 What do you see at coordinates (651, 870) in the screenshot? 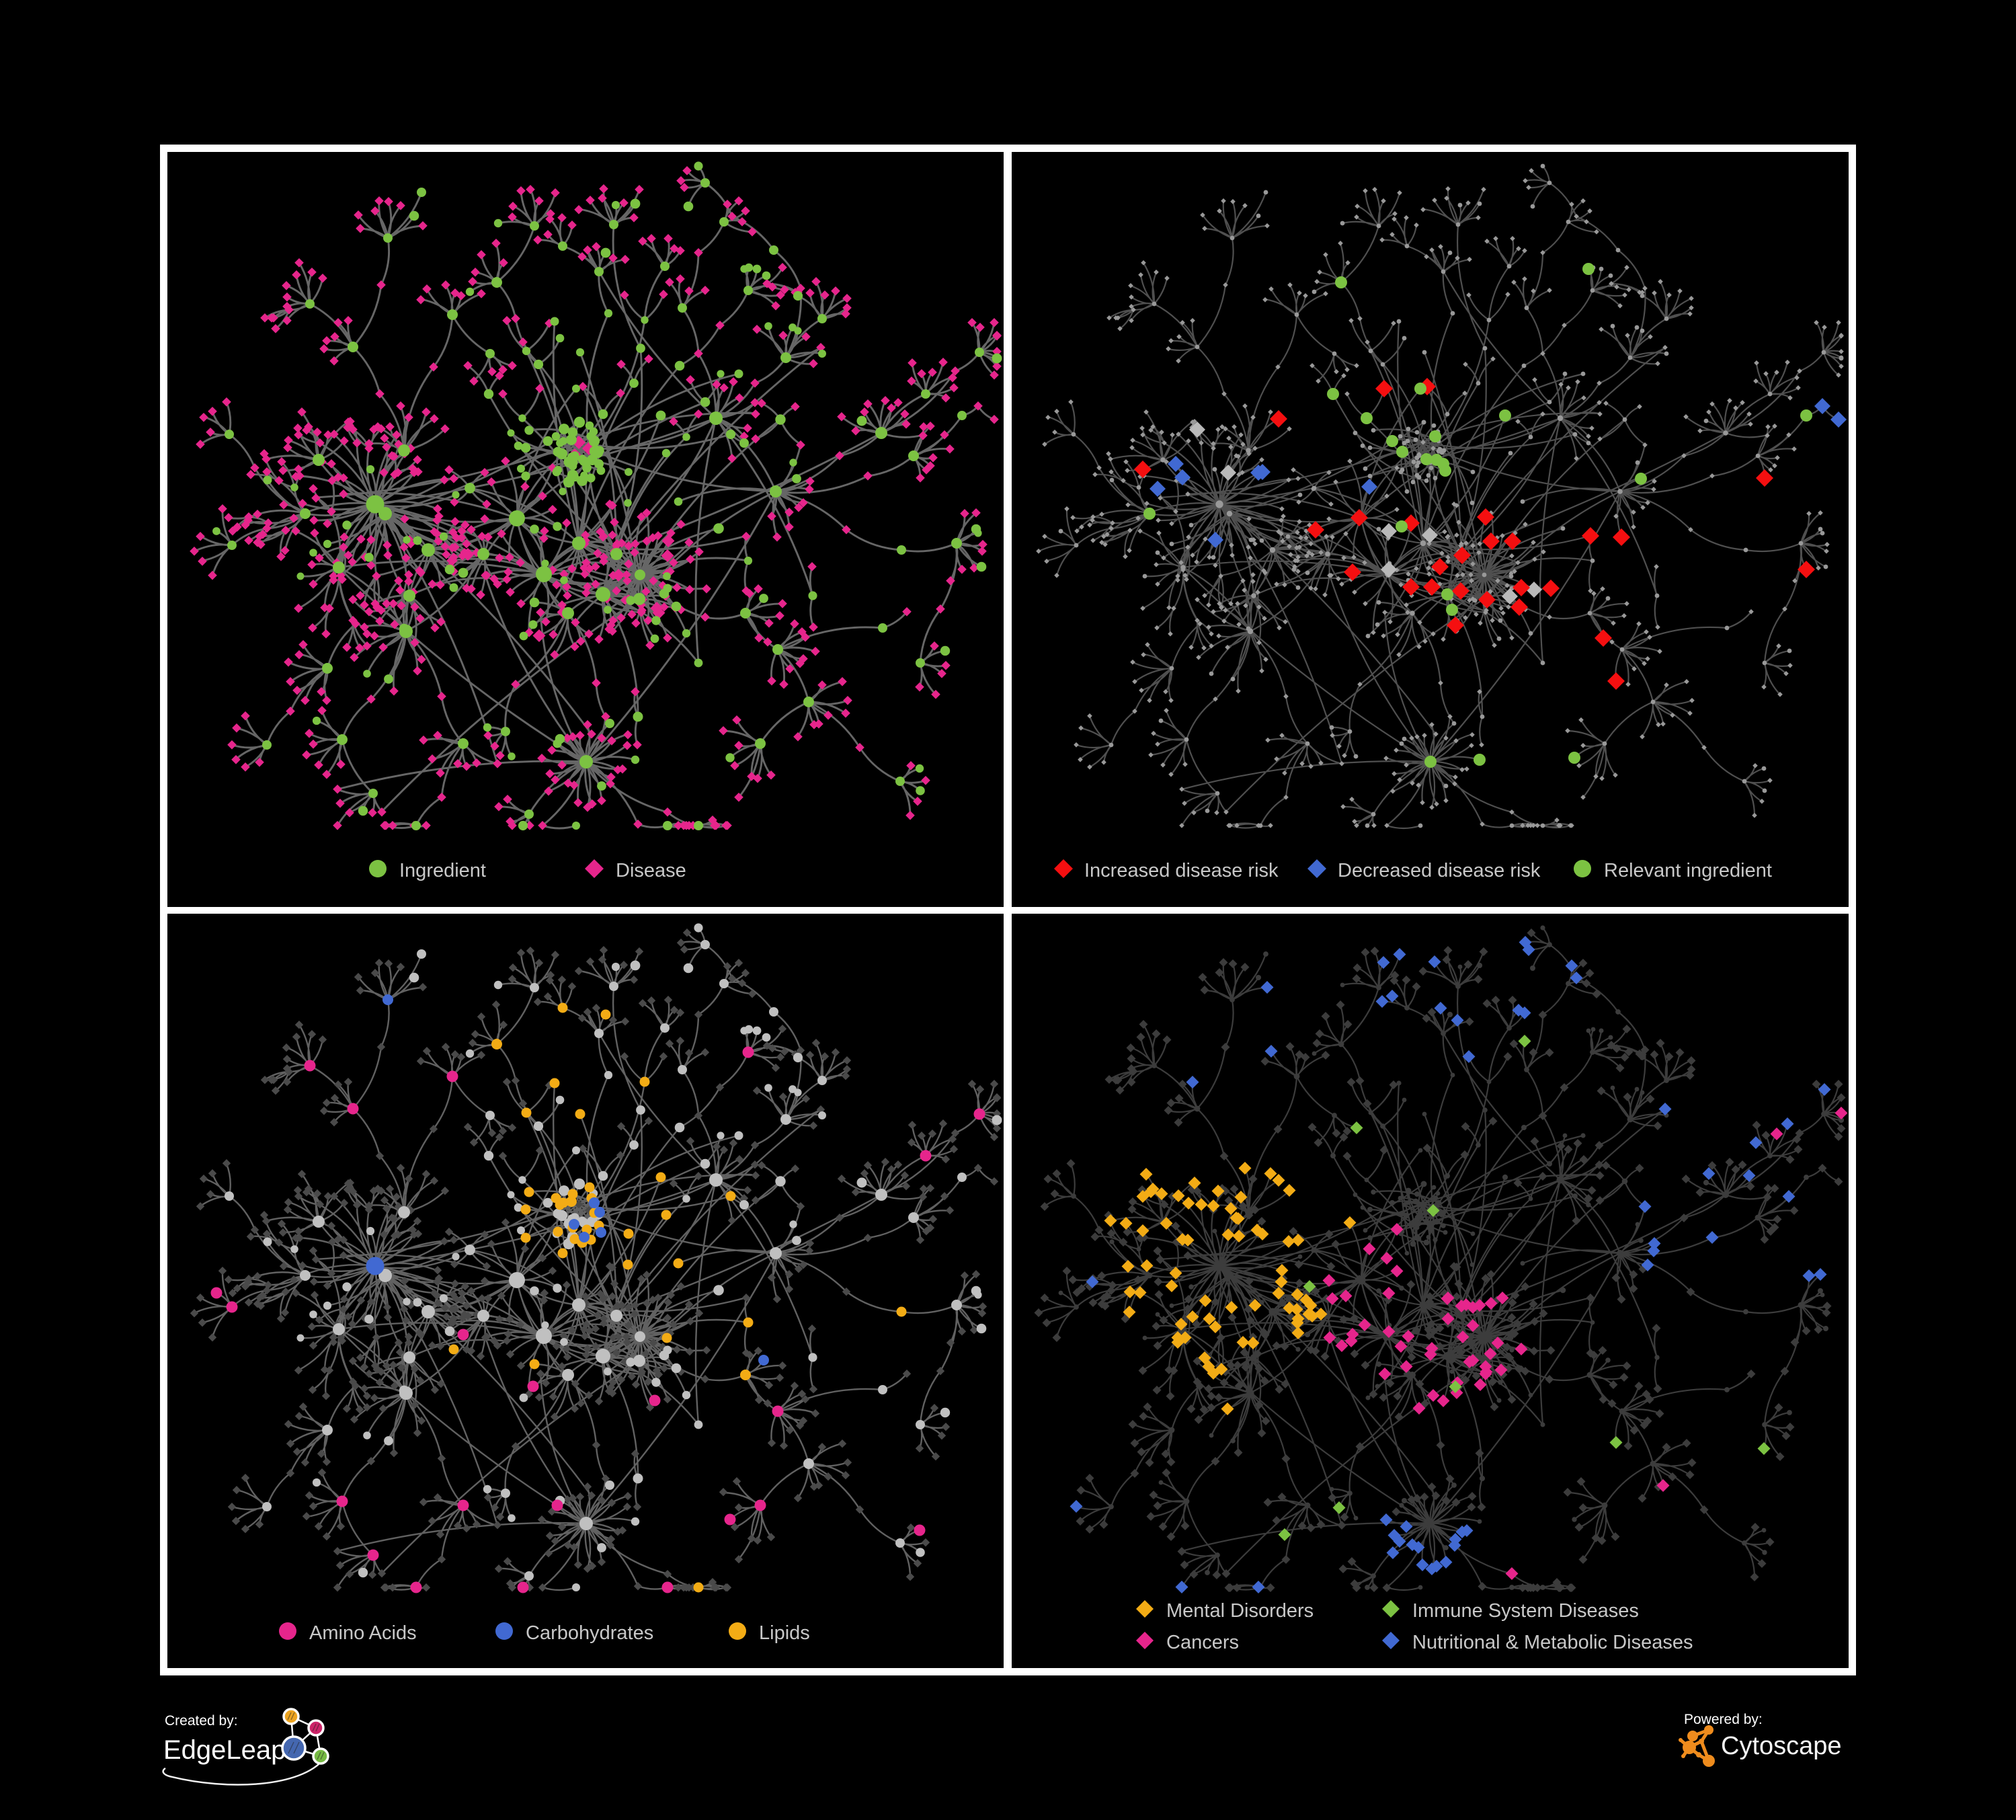
I see `svg-text: Disease` at bounding box center [651, 870].